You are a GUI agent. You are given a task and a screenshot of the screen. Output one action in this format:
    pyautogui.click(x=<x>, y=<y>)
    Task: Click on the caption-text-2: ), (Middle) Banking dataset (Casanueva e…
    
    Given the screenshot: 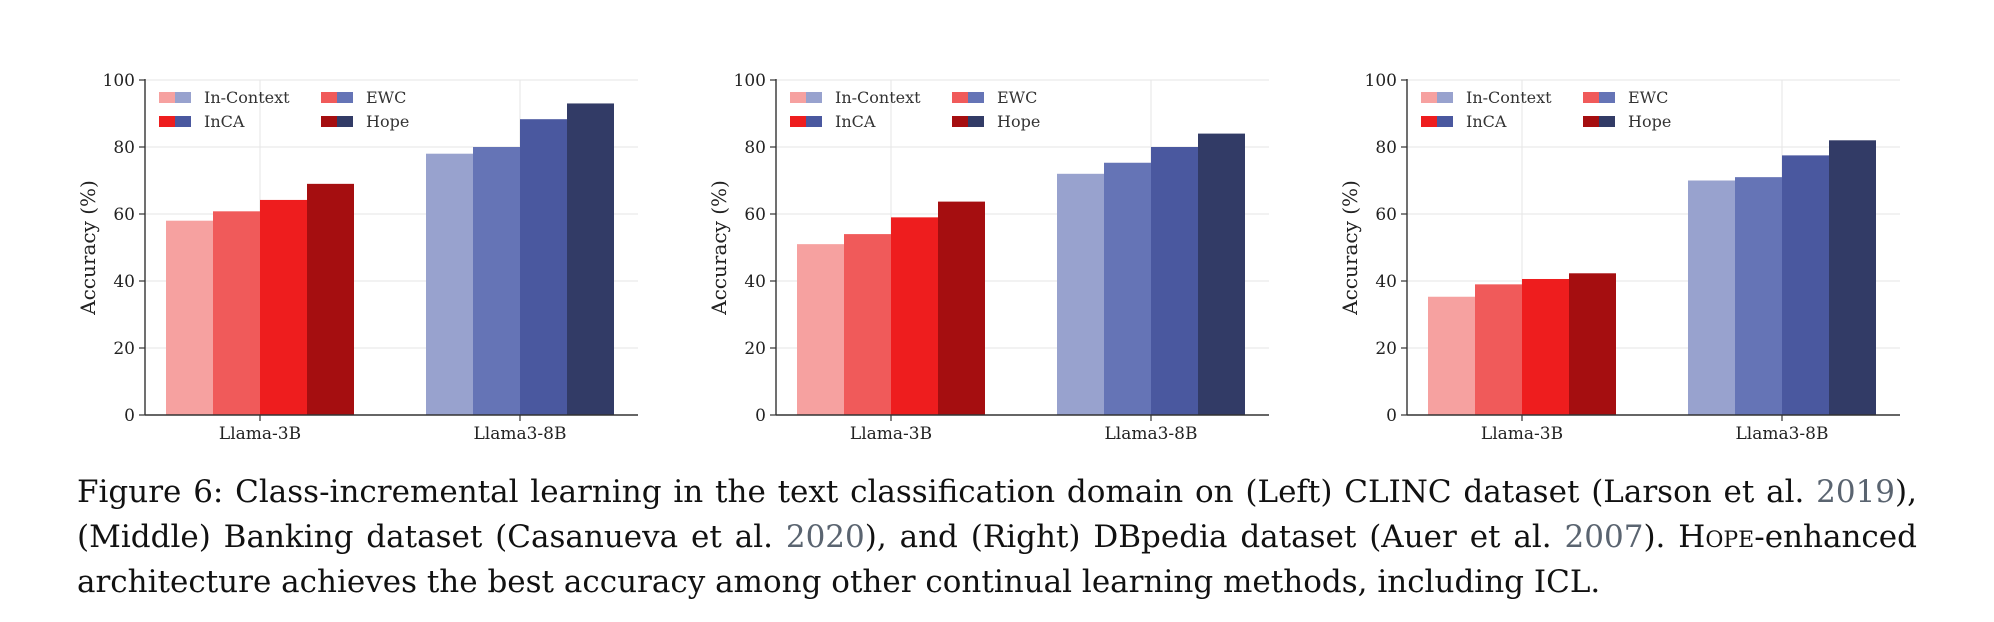 What is the action you would take?
    pyautogui.click(x=997, y=514)
    